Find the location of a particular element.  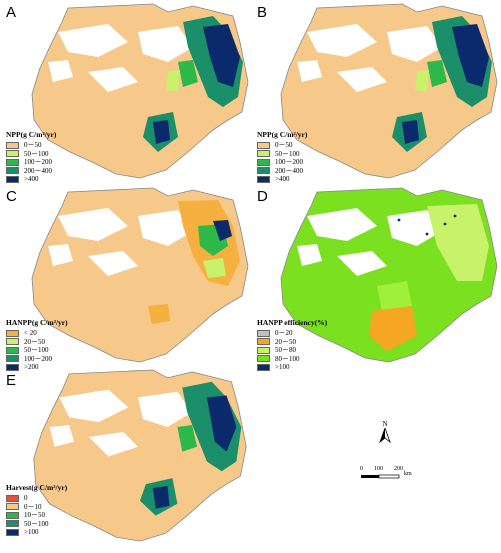

legend-label: 80－100 is located at coordinates (287, 358).